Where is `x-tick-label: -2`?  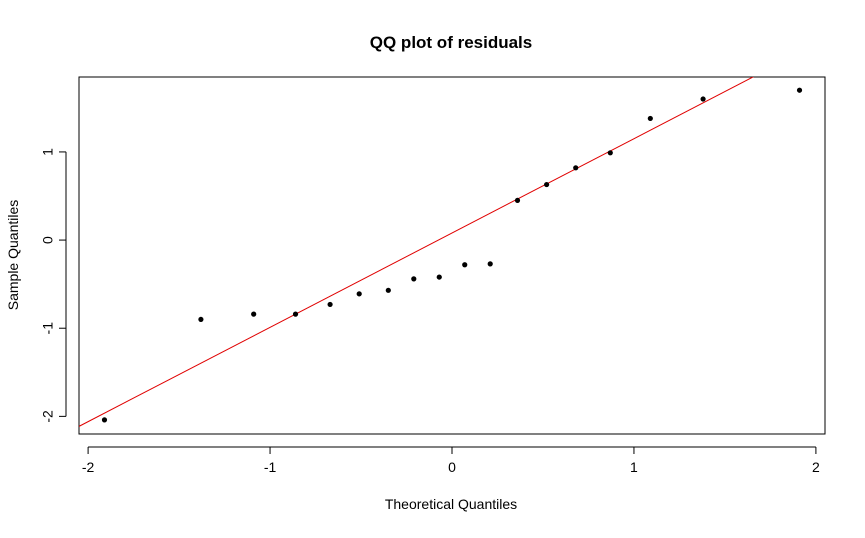
x-tick-label: -2 is located at coordinates (88, 467).